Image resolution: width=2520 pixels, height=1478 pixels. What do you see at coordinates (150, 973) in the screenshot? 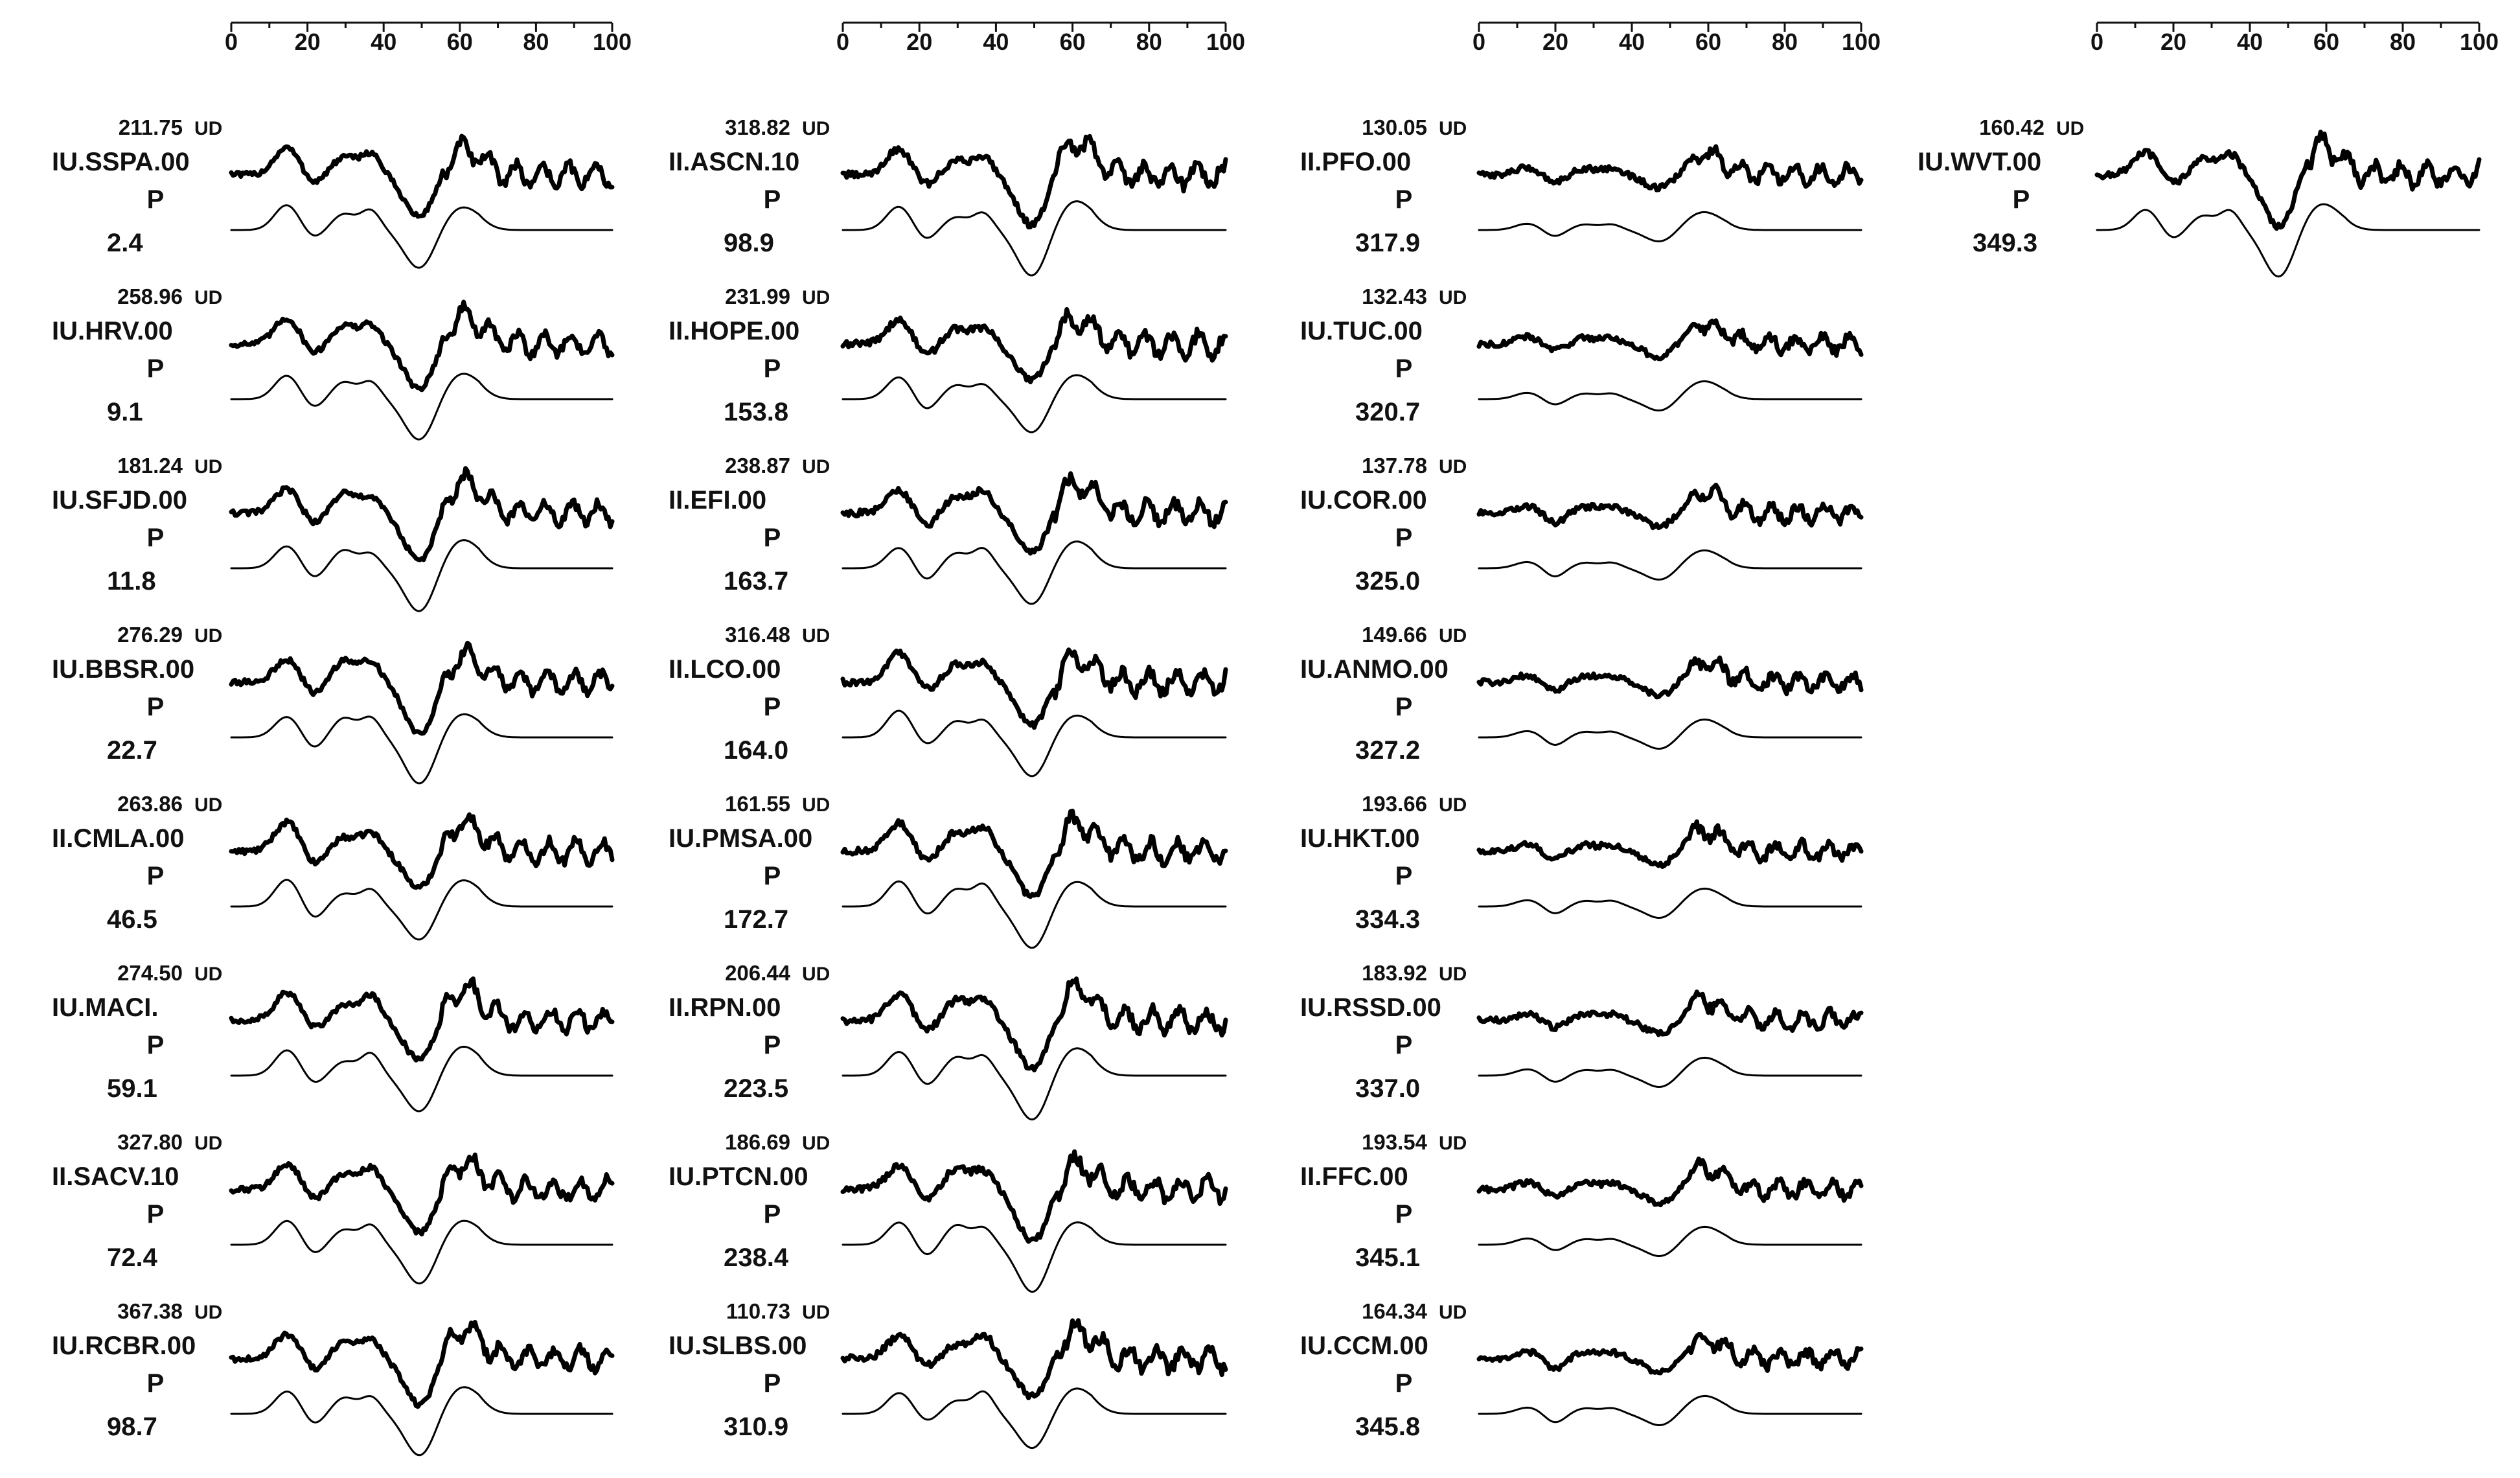
I see `amplitude-label: 274.50` at bounding box center [150, 973].